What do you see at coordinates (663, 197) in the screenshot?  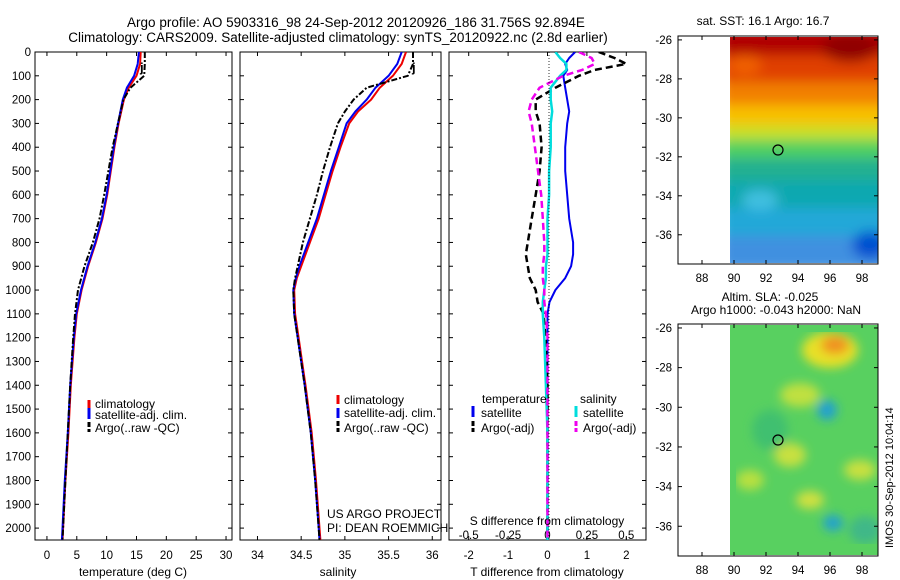 I see `map-y-tick-label: -34` at bounding box center [663, 197].